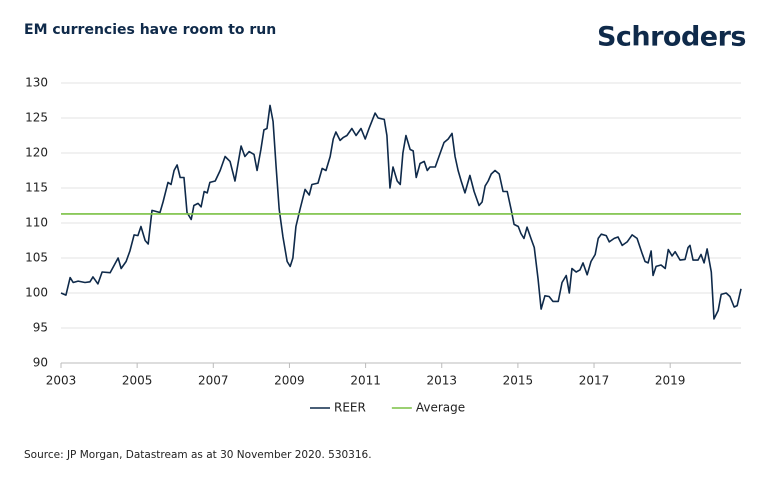 The height and width of the screenshot is (480, 770). What do you see at coordinates (594, 381) in the screenshot?
I see `x-tick-label: 2017` at bounding box center [594, 381].